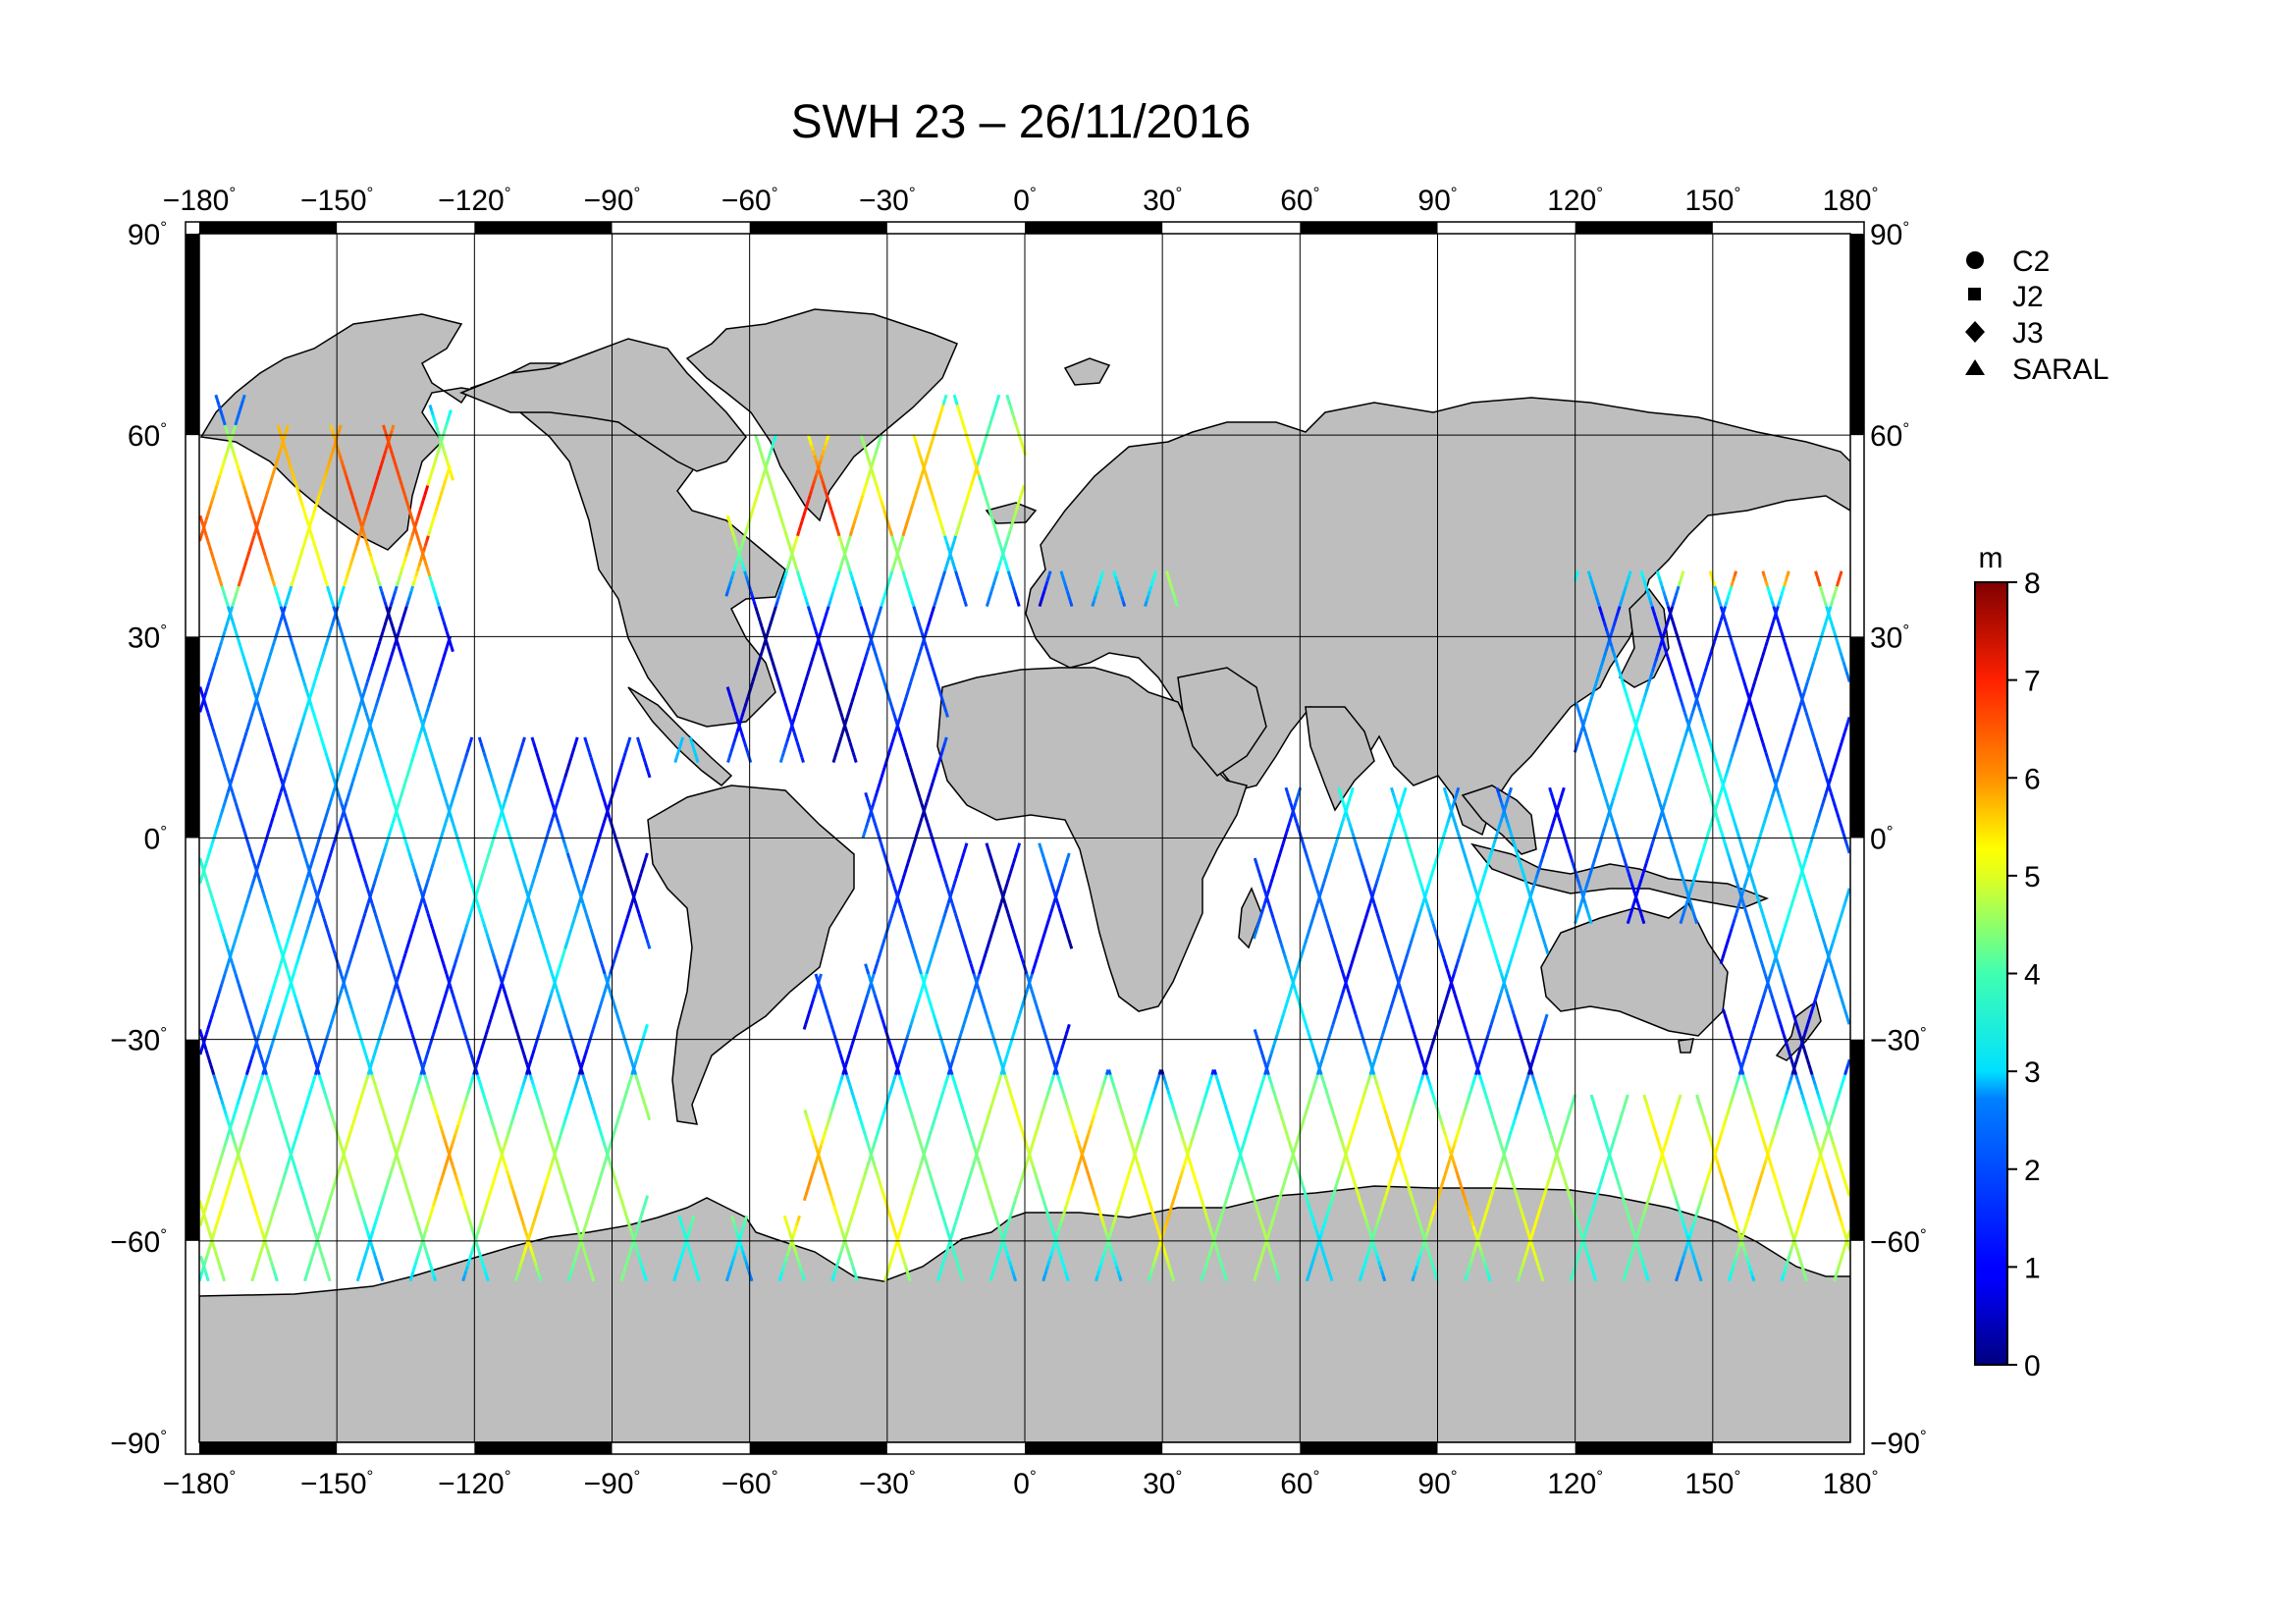 Image resolution: width=2296 pixels, height=1623 pixels. What do you see at coordinates (1686, 1046) in the screenshot?
I see `land-tasmania` at bounding box center [1686, 1046].